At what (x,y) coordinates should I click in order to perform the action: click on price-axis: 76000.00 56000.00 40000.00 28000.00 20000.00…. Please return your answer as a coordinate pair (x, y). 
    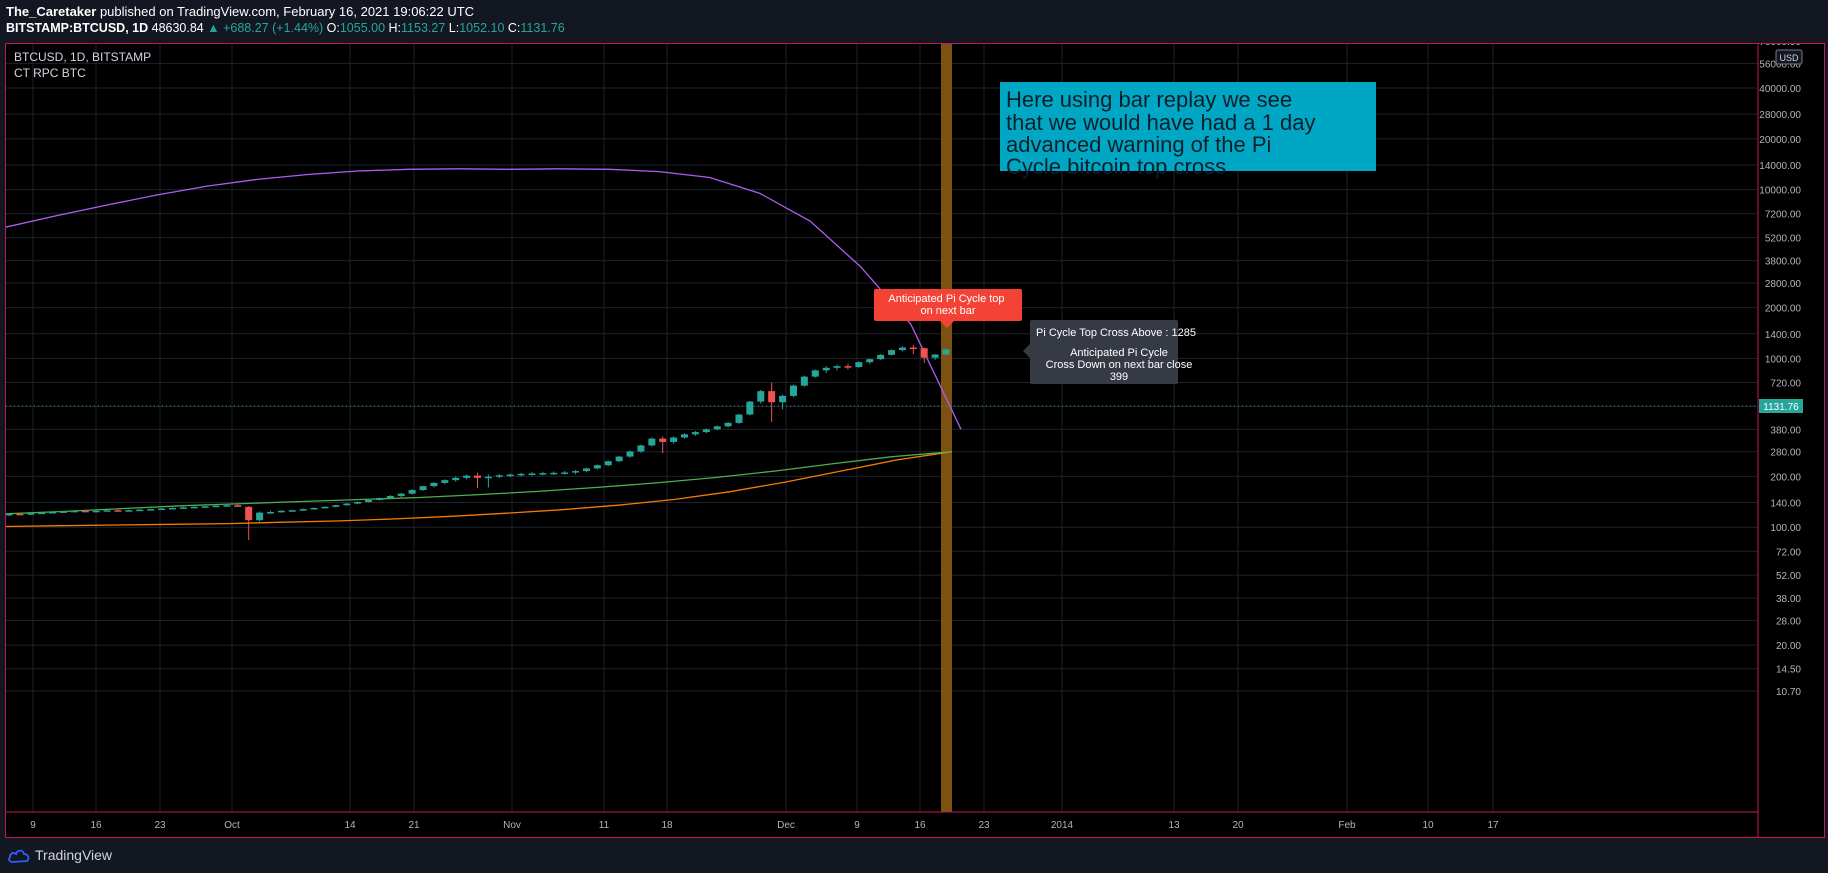
    Looking at the image, I should click on (1780, 371).